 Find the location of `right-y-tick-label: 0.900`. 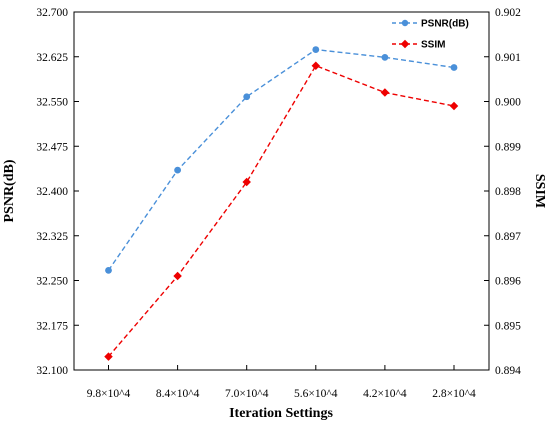

right-y-tick-label: 0.900 is located at coordinates (508, 103).